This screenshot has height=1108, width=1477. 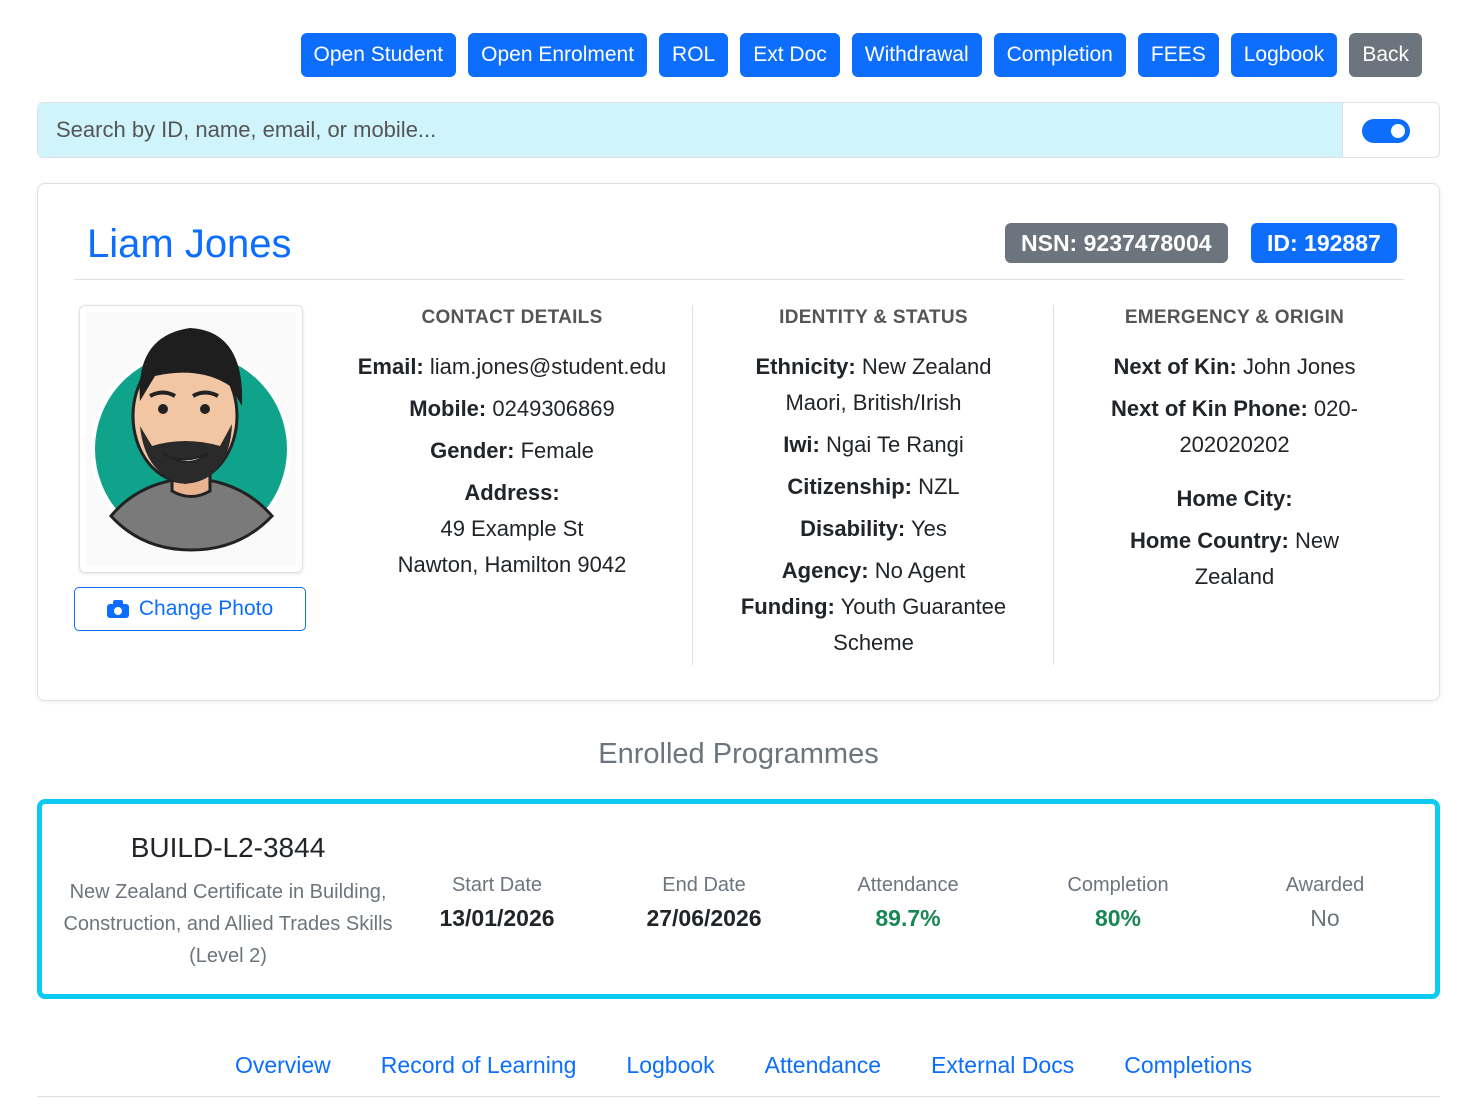 I want to click on field-value: John Jones, so click(x=1299, y=366).